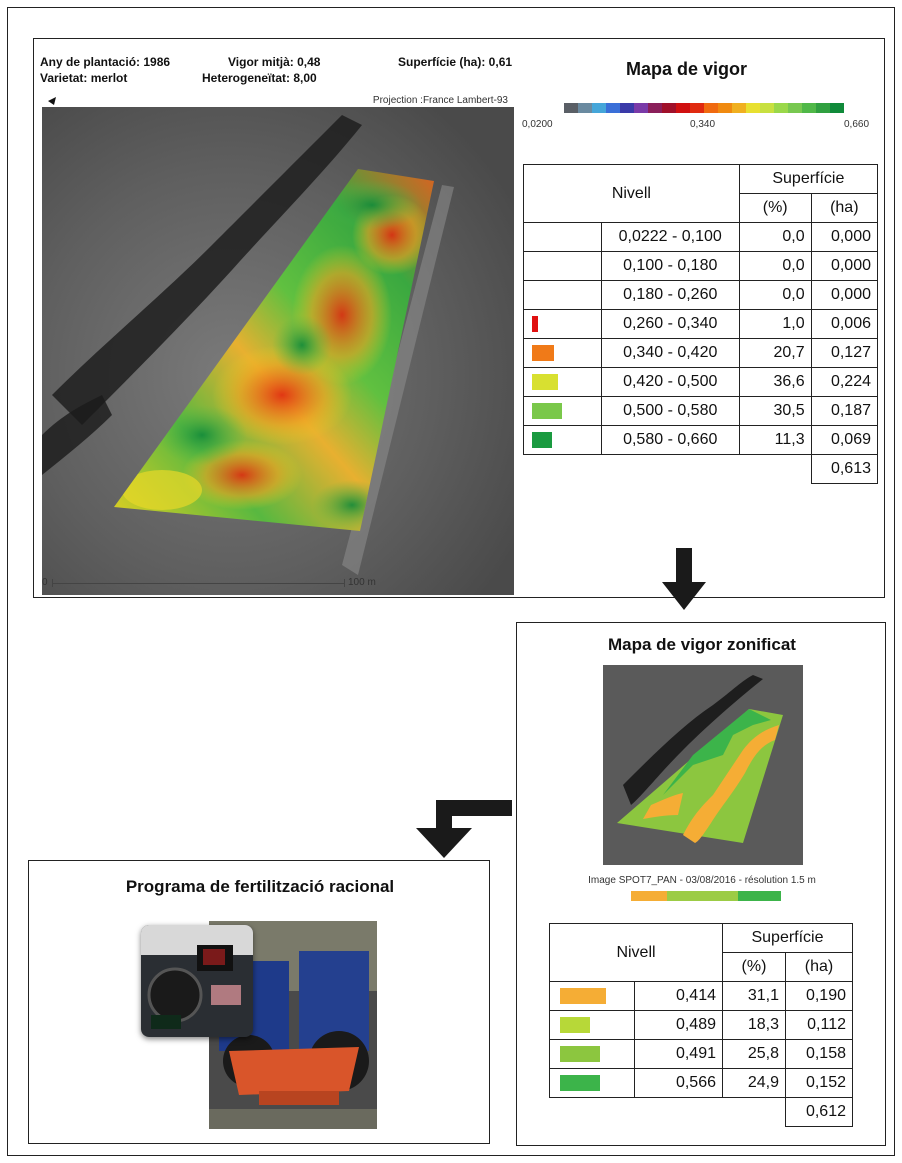 Image resolution: width=902 pixels, height=1163 pixels. What do you see at coordinates (362, 582) in the screenshot?
I see `scale-end: 100 m` at bounding box center [362, 582].